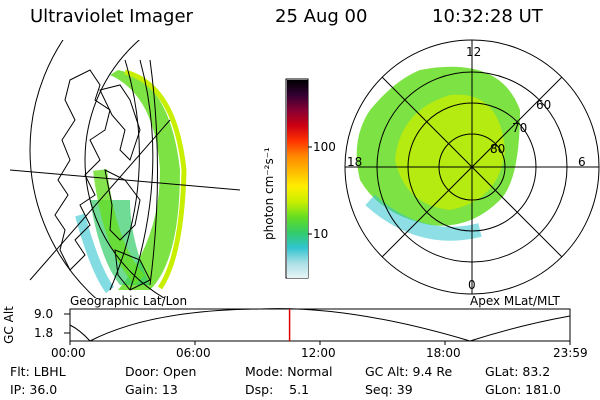  Describe the element at coordinates (321, 234) in the screenshot. I see `colorbar-tick-10: 10` at that location.